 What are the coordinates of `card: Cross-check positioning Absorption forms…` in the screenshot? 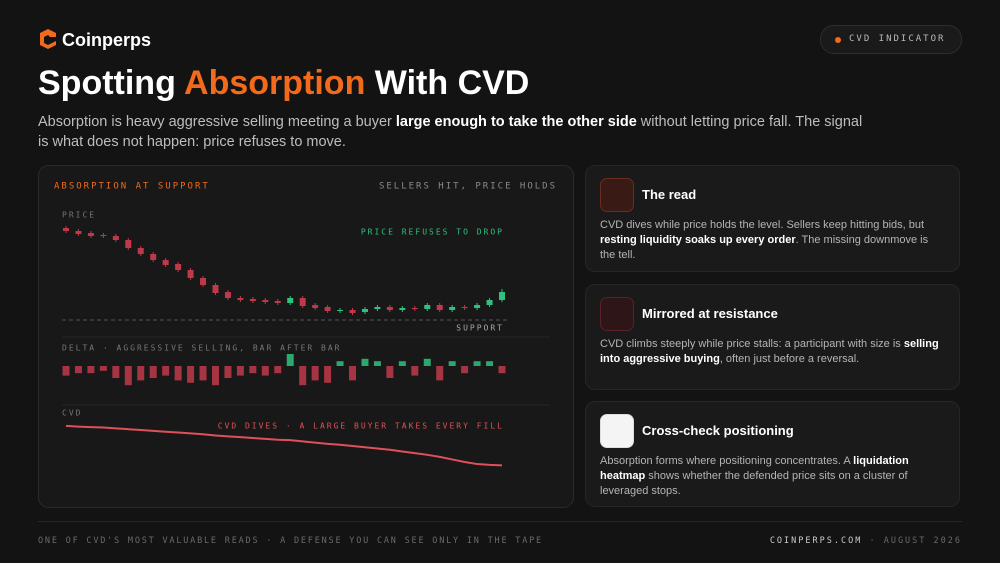 It's located at (772, 454).